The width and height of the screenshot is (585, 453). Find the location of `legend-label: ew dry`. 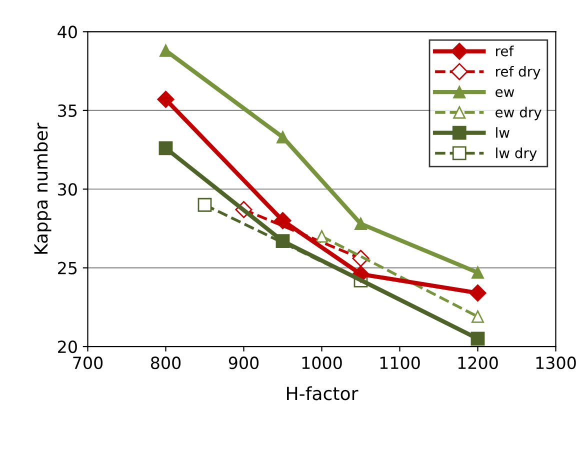

legend-label: ew dry is located at coordinates (519, 113).